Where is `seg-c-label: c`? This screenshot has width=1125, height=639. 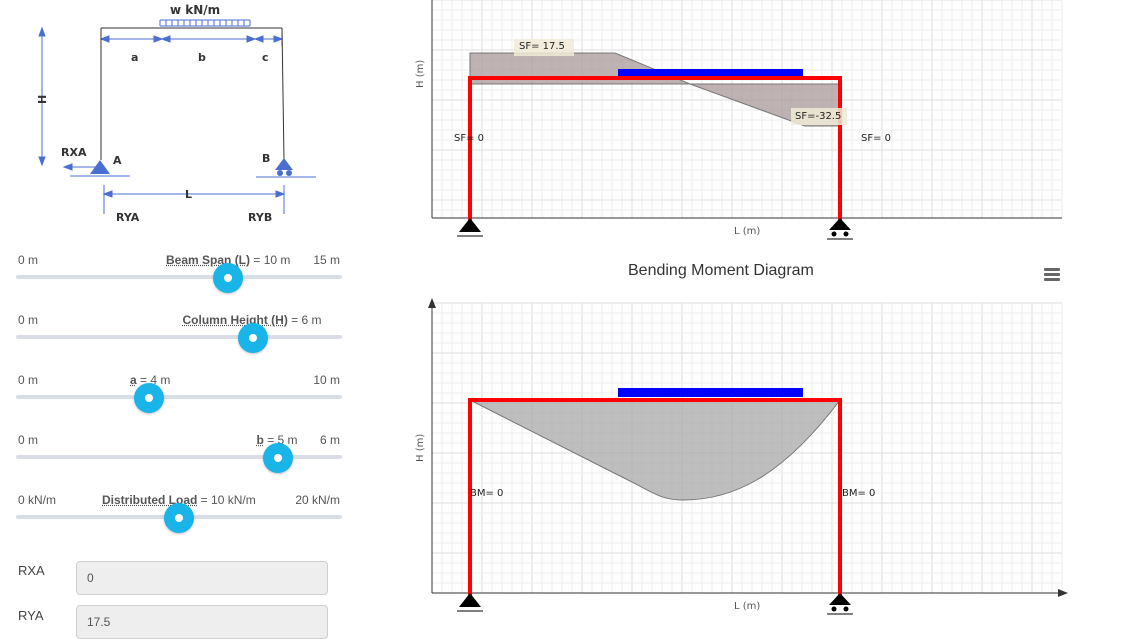 seg-c-label: c is located at coordinates (265, 57).